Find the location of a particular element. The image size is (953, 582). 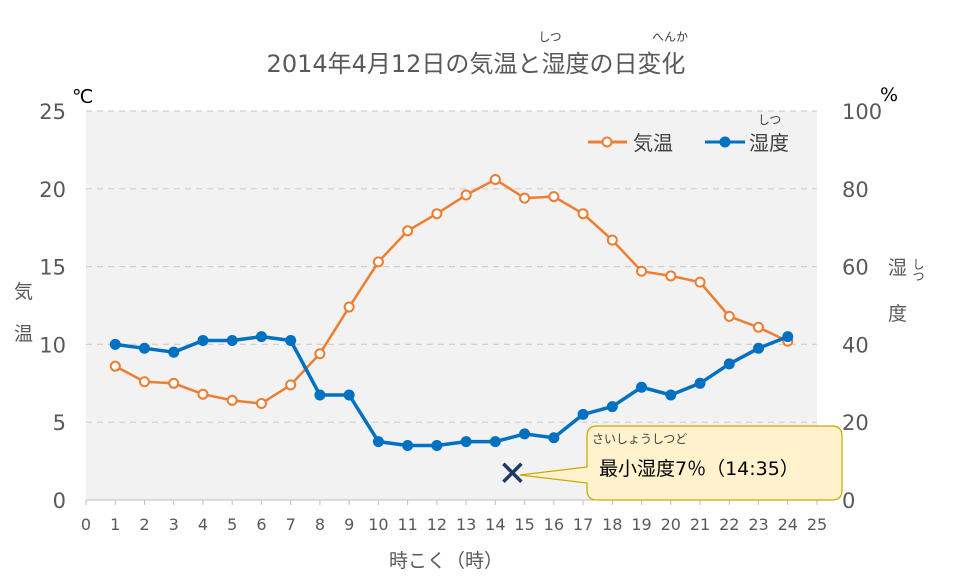

right-axis-label-char-2: 度 is located at coordinates (897, 314).